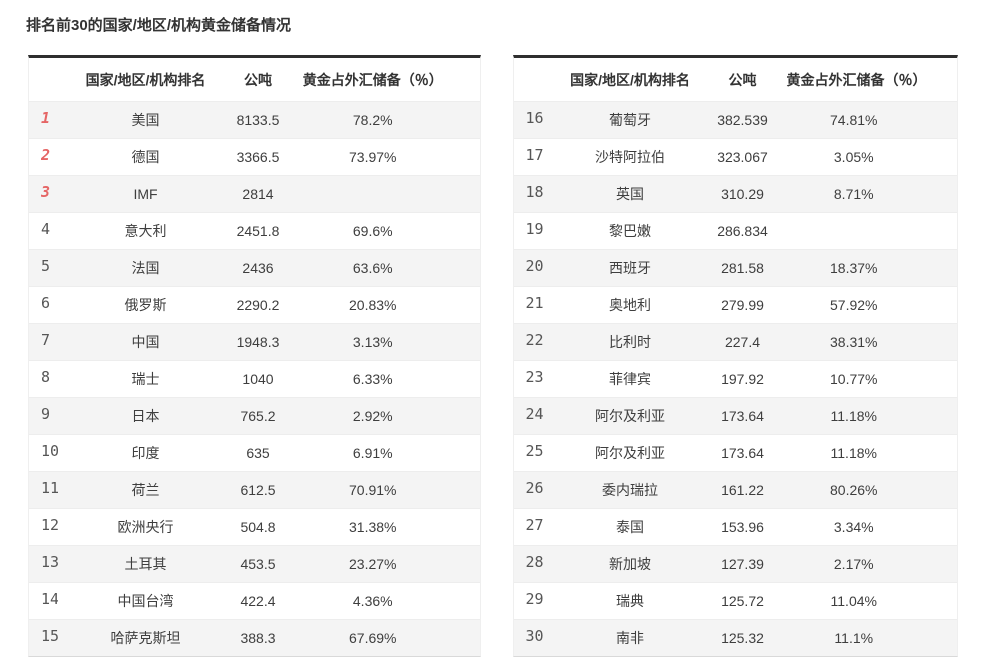 Image resolution: width=989 pixels, height=657 pixels. Describe the element at coordinates (53, 268) in the screenshot. I see `rank-cell: 5` at that location.